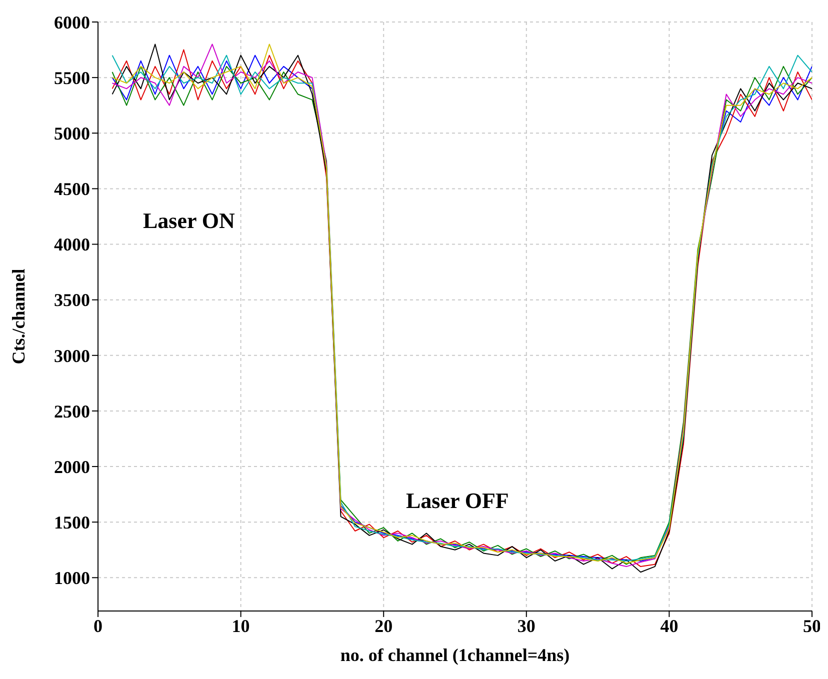 Image resolution: width=828 pixels, height=679 pixels. Describe the element at coordinates (457, 501) in the screenshot. I see `annotation: Laser OFF` at that location.